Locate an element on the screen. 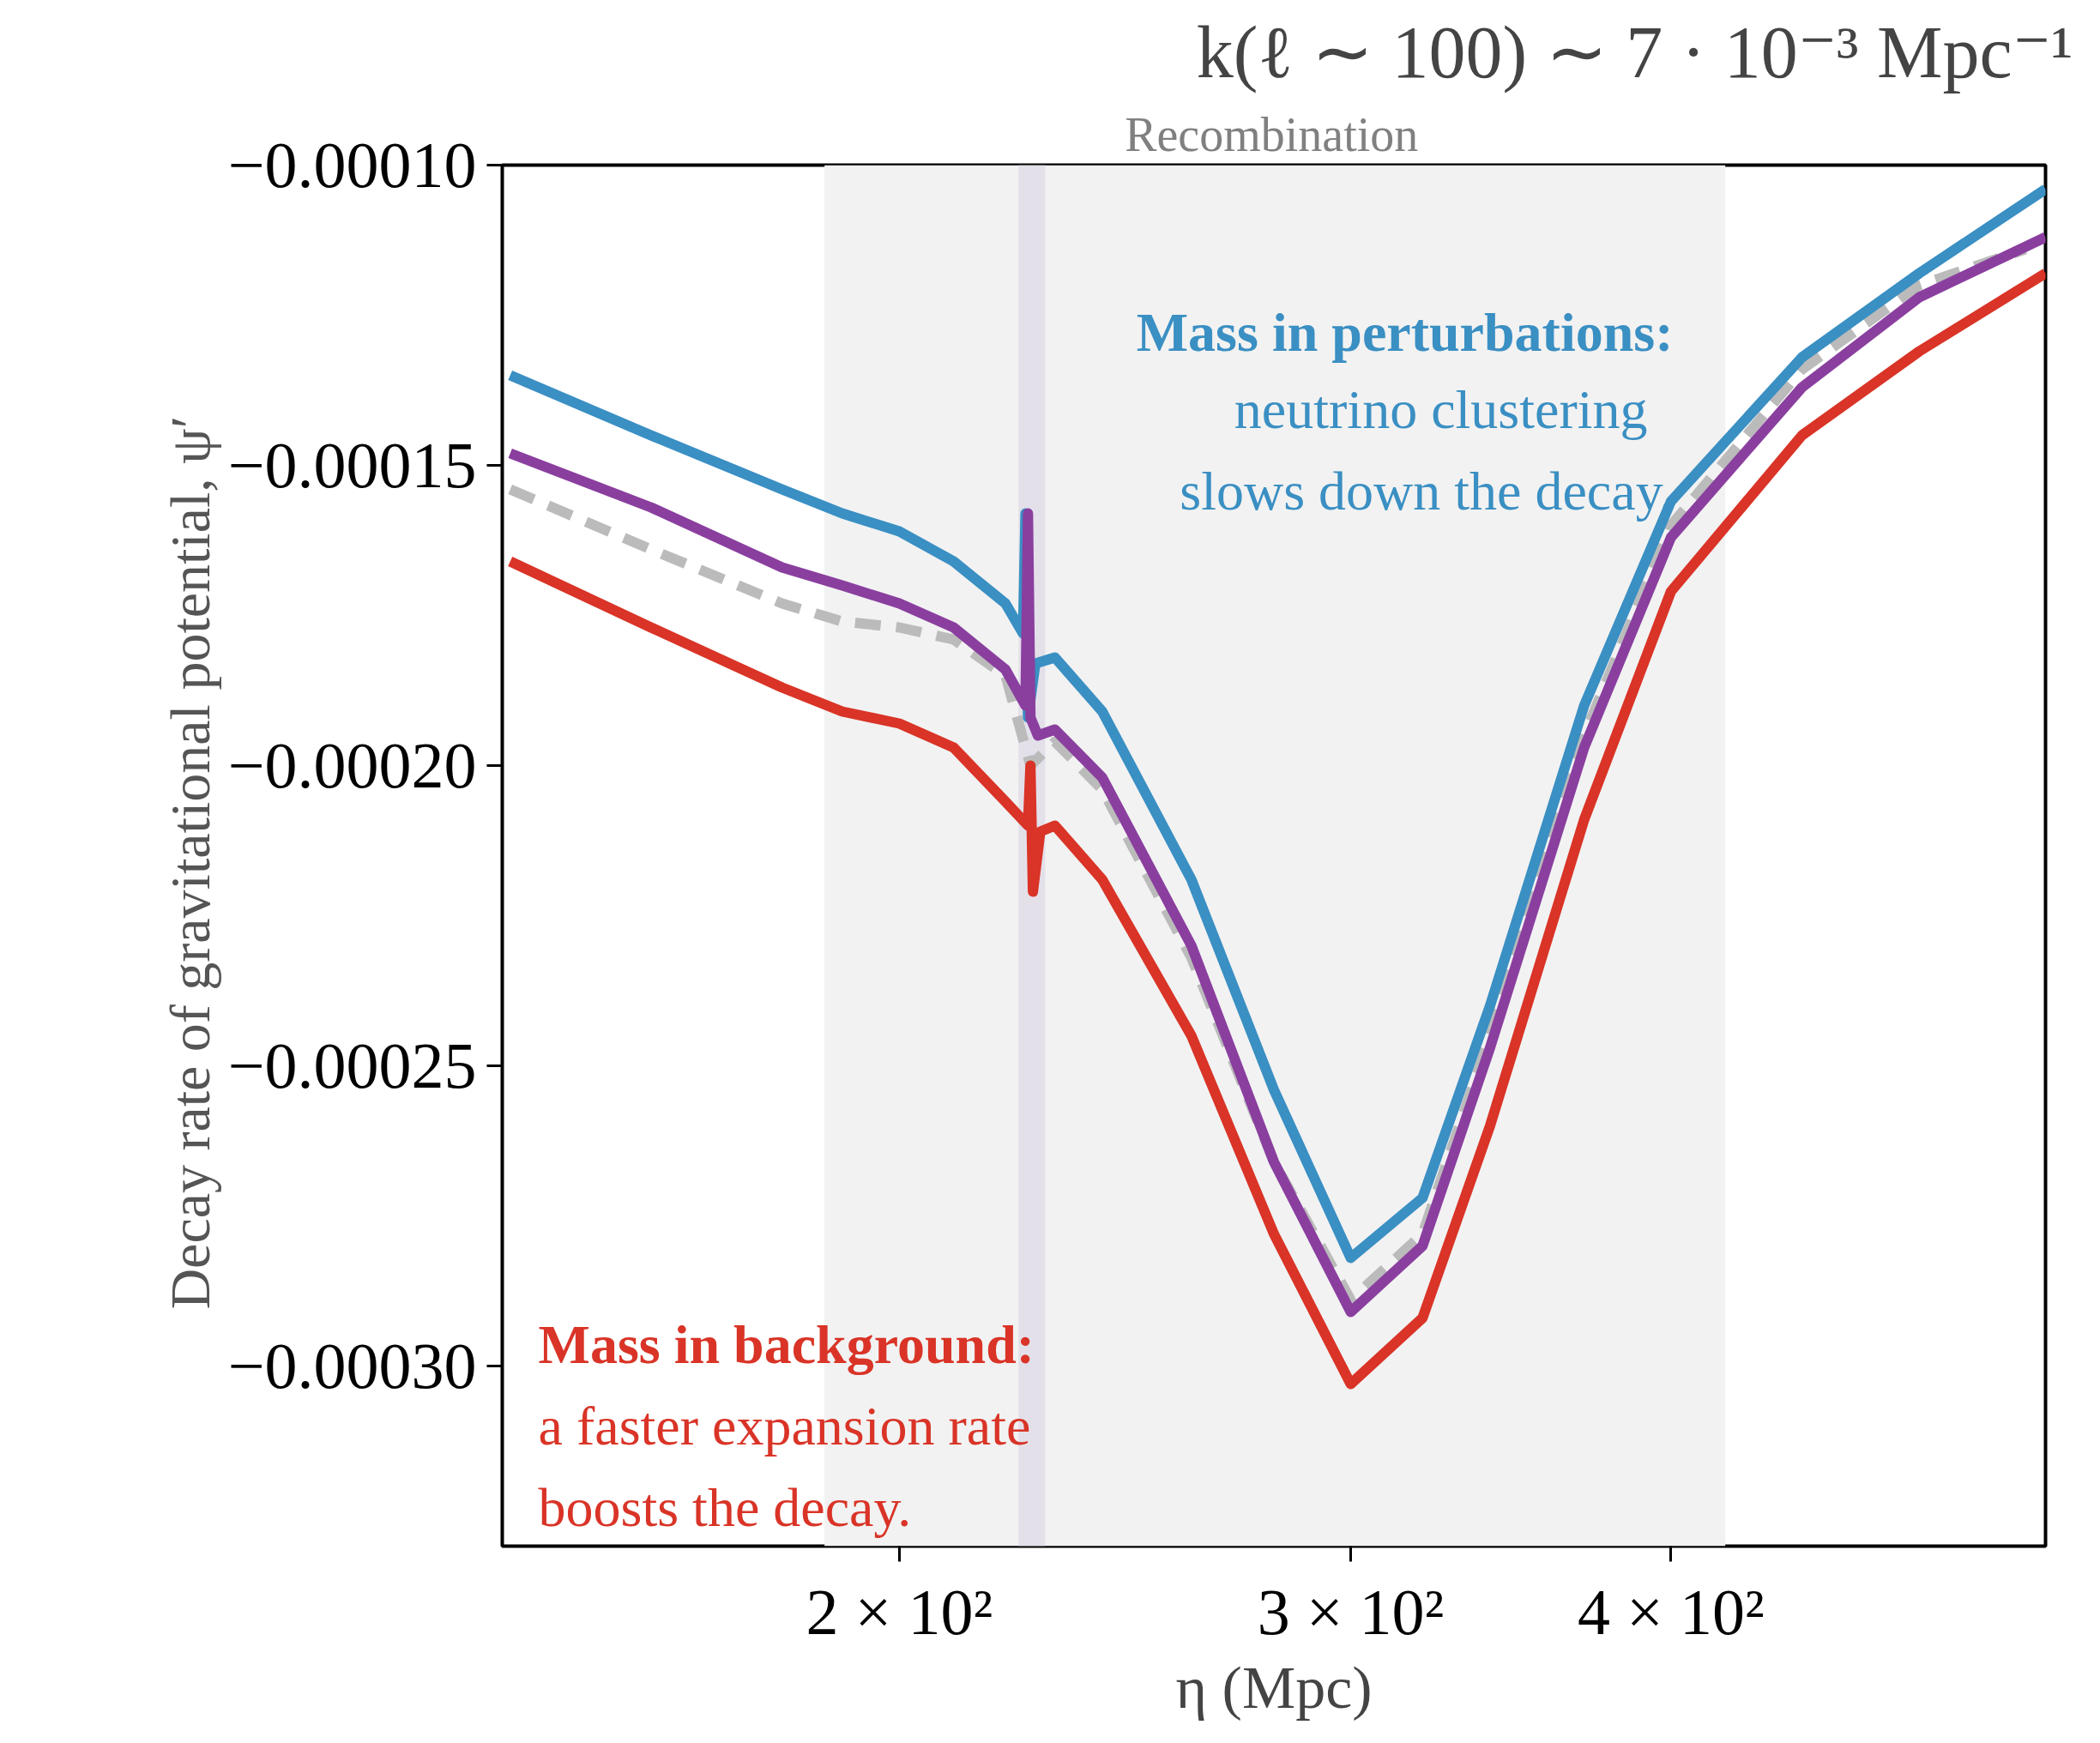 The height and width of the screenshot is (1743, 2100). chart-title: k(ℓ ∼ 100) ∼ 7 · 10⁻³ Mpc⁻¹ is located at coordinates (1634, 52).